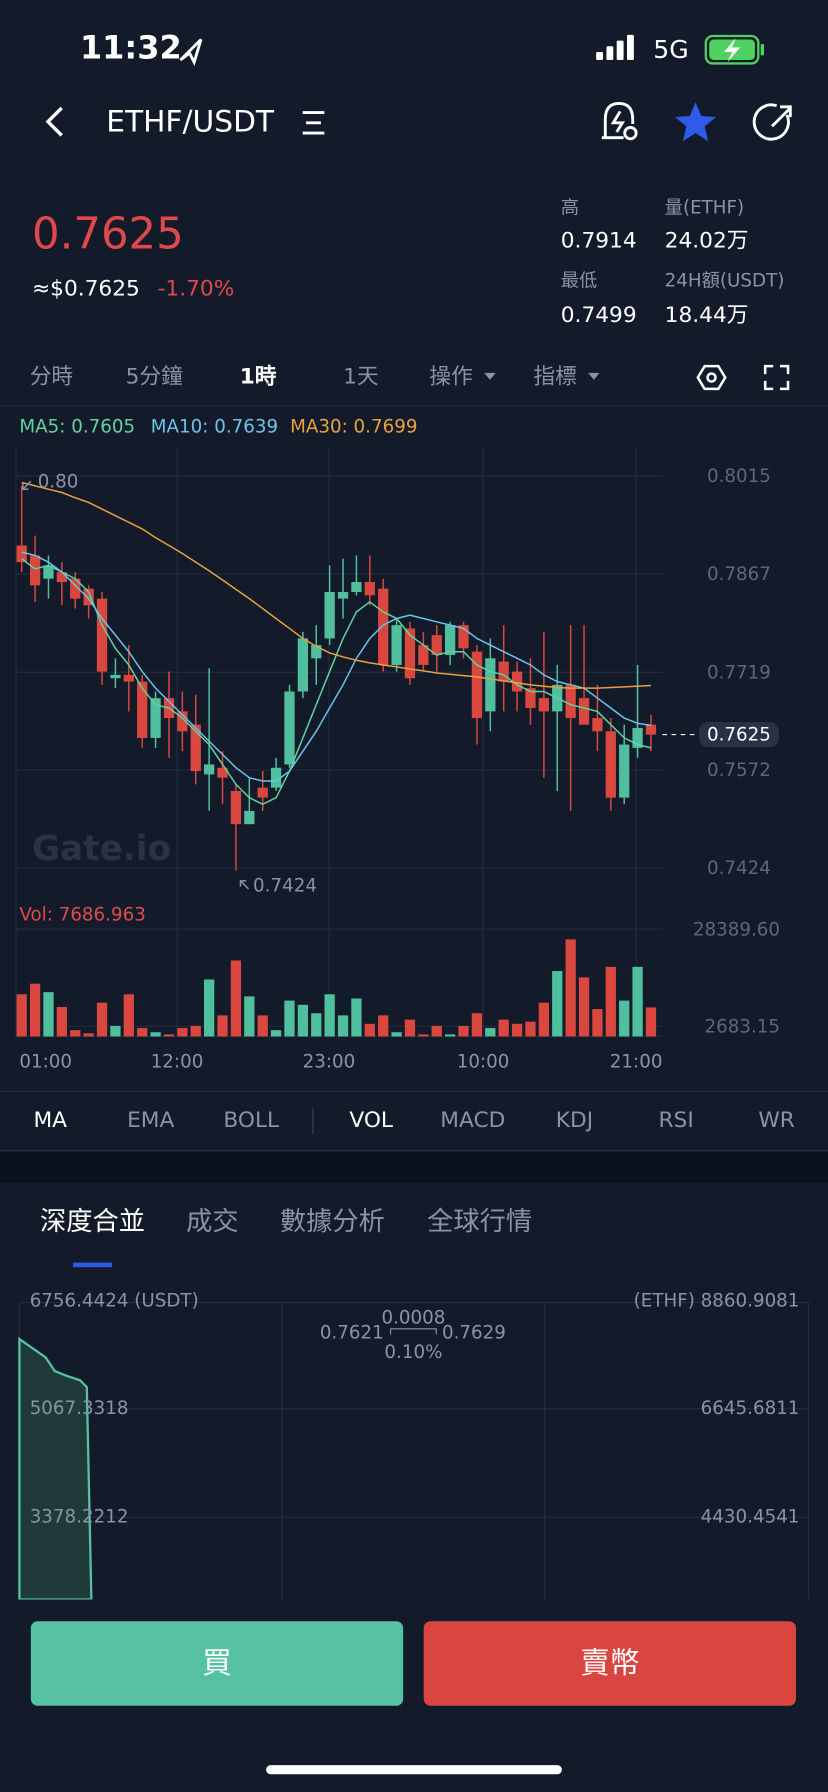  Describe the element at coordinates (750, 1516) in the screenshot. I see `depth-right-label: 4430.4541` at that location.